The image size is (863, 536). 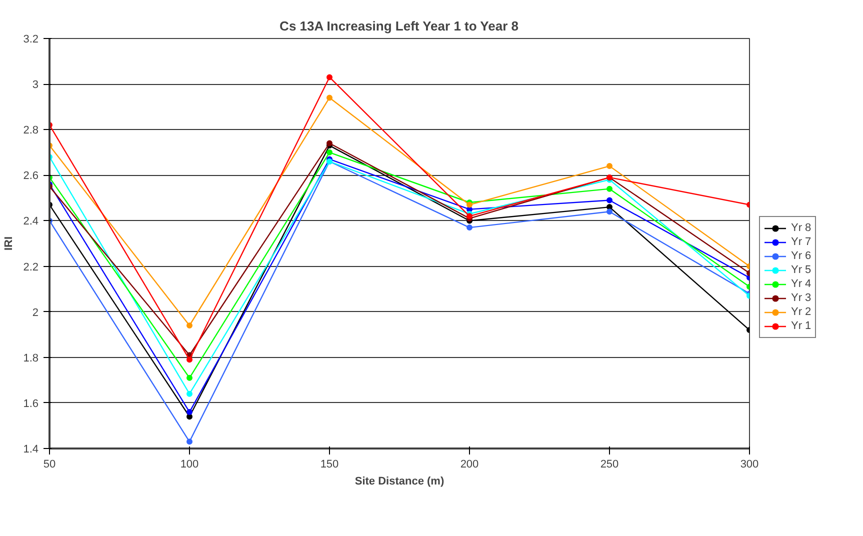 What do you see at coordinates (801, 228) in the screenshot?
I see `legend-label: Yr 8` at bounding box center [801, 228].